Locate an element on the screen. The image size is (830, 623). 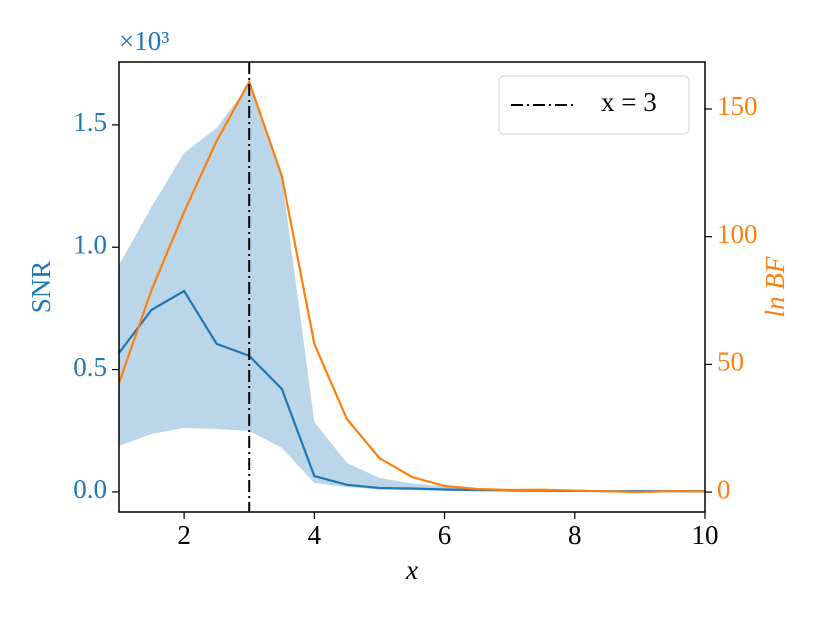
x-tick-label: 10 is located at coordinates (705, 535).